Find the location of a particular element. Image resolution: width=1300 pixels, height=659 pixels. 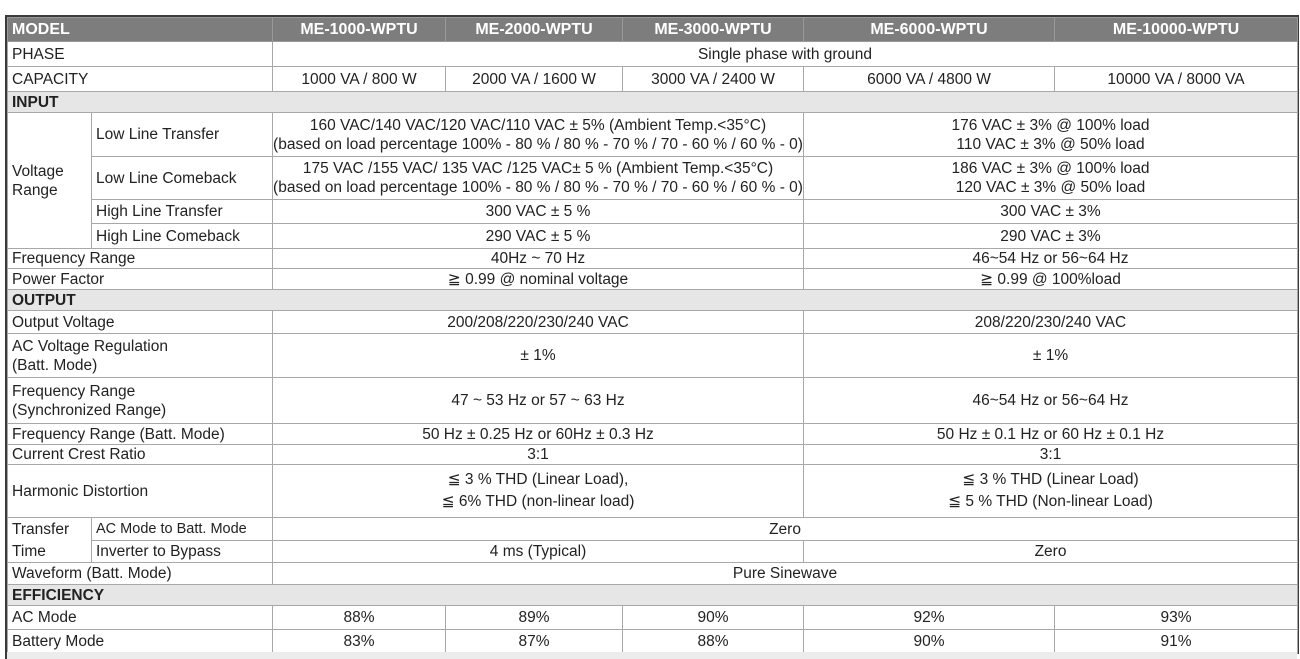

efficiency-section: EFFICIENCY is located at coordinates (652, 595).